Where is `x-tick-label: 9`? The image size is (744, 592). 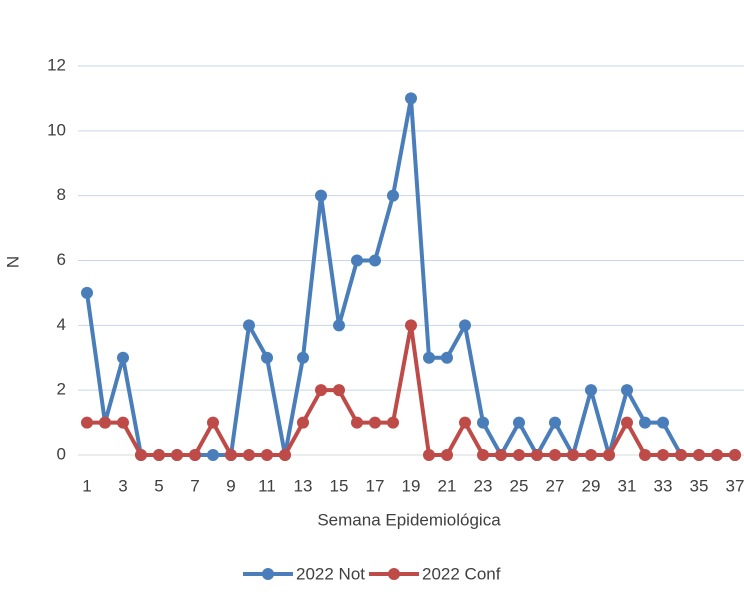 x-tick-label: 9 is located at coordinates (230, 485).